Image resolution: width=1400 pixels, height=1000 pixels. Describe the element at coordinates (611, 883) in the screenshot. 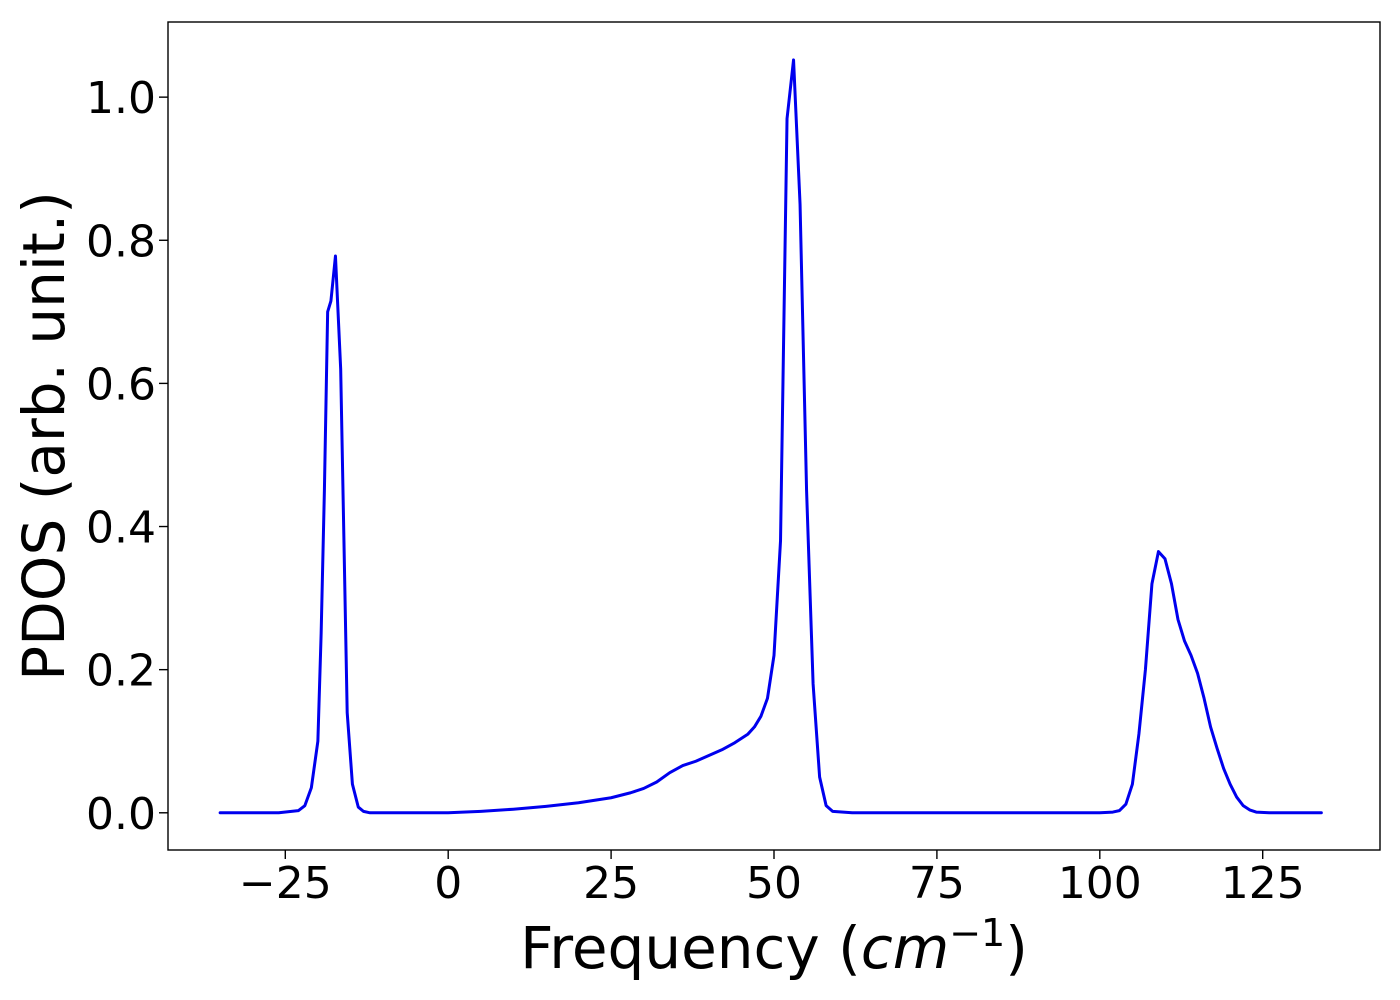

I see `x-tick-label: 25` at that location.